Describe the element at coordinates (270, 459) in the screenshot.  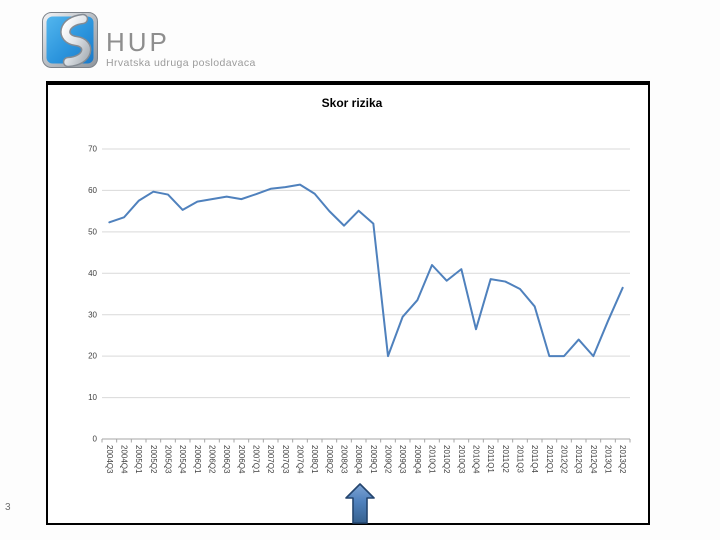
I see `x-category-label: 2007Q2` at that location.